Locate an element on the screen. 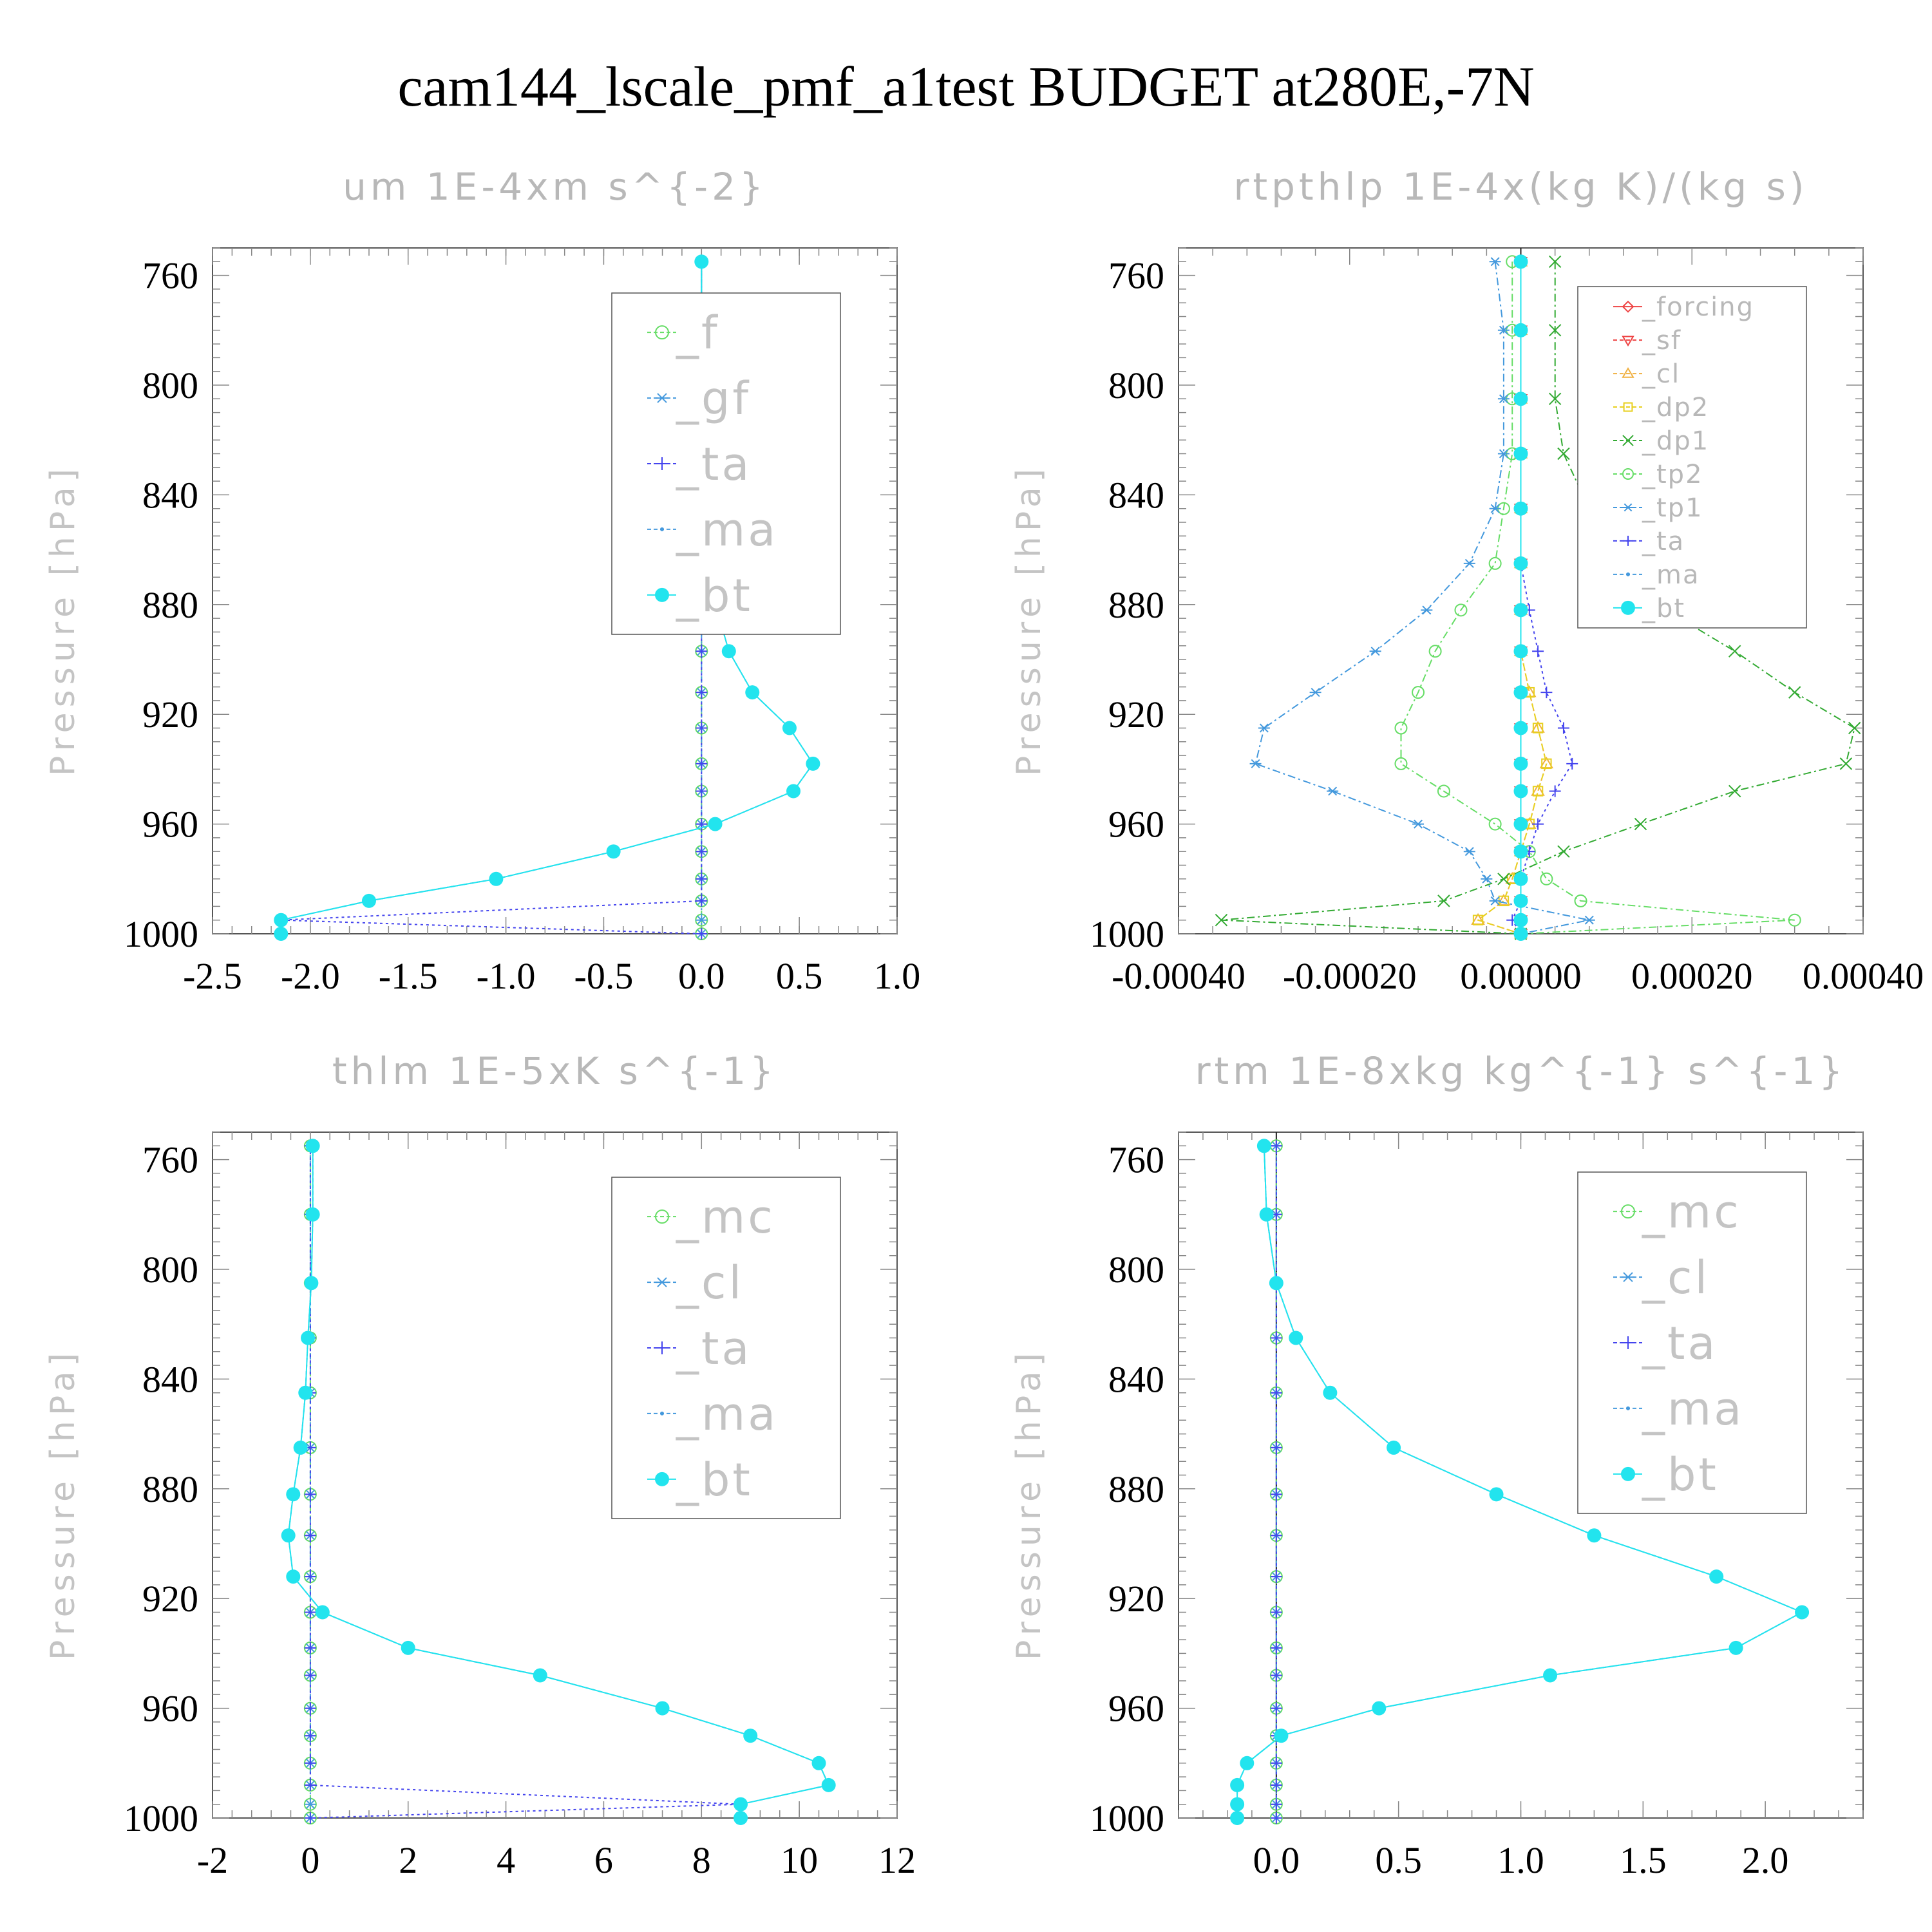  legend-item: _tp2 is located at coordinates (1658, 475).